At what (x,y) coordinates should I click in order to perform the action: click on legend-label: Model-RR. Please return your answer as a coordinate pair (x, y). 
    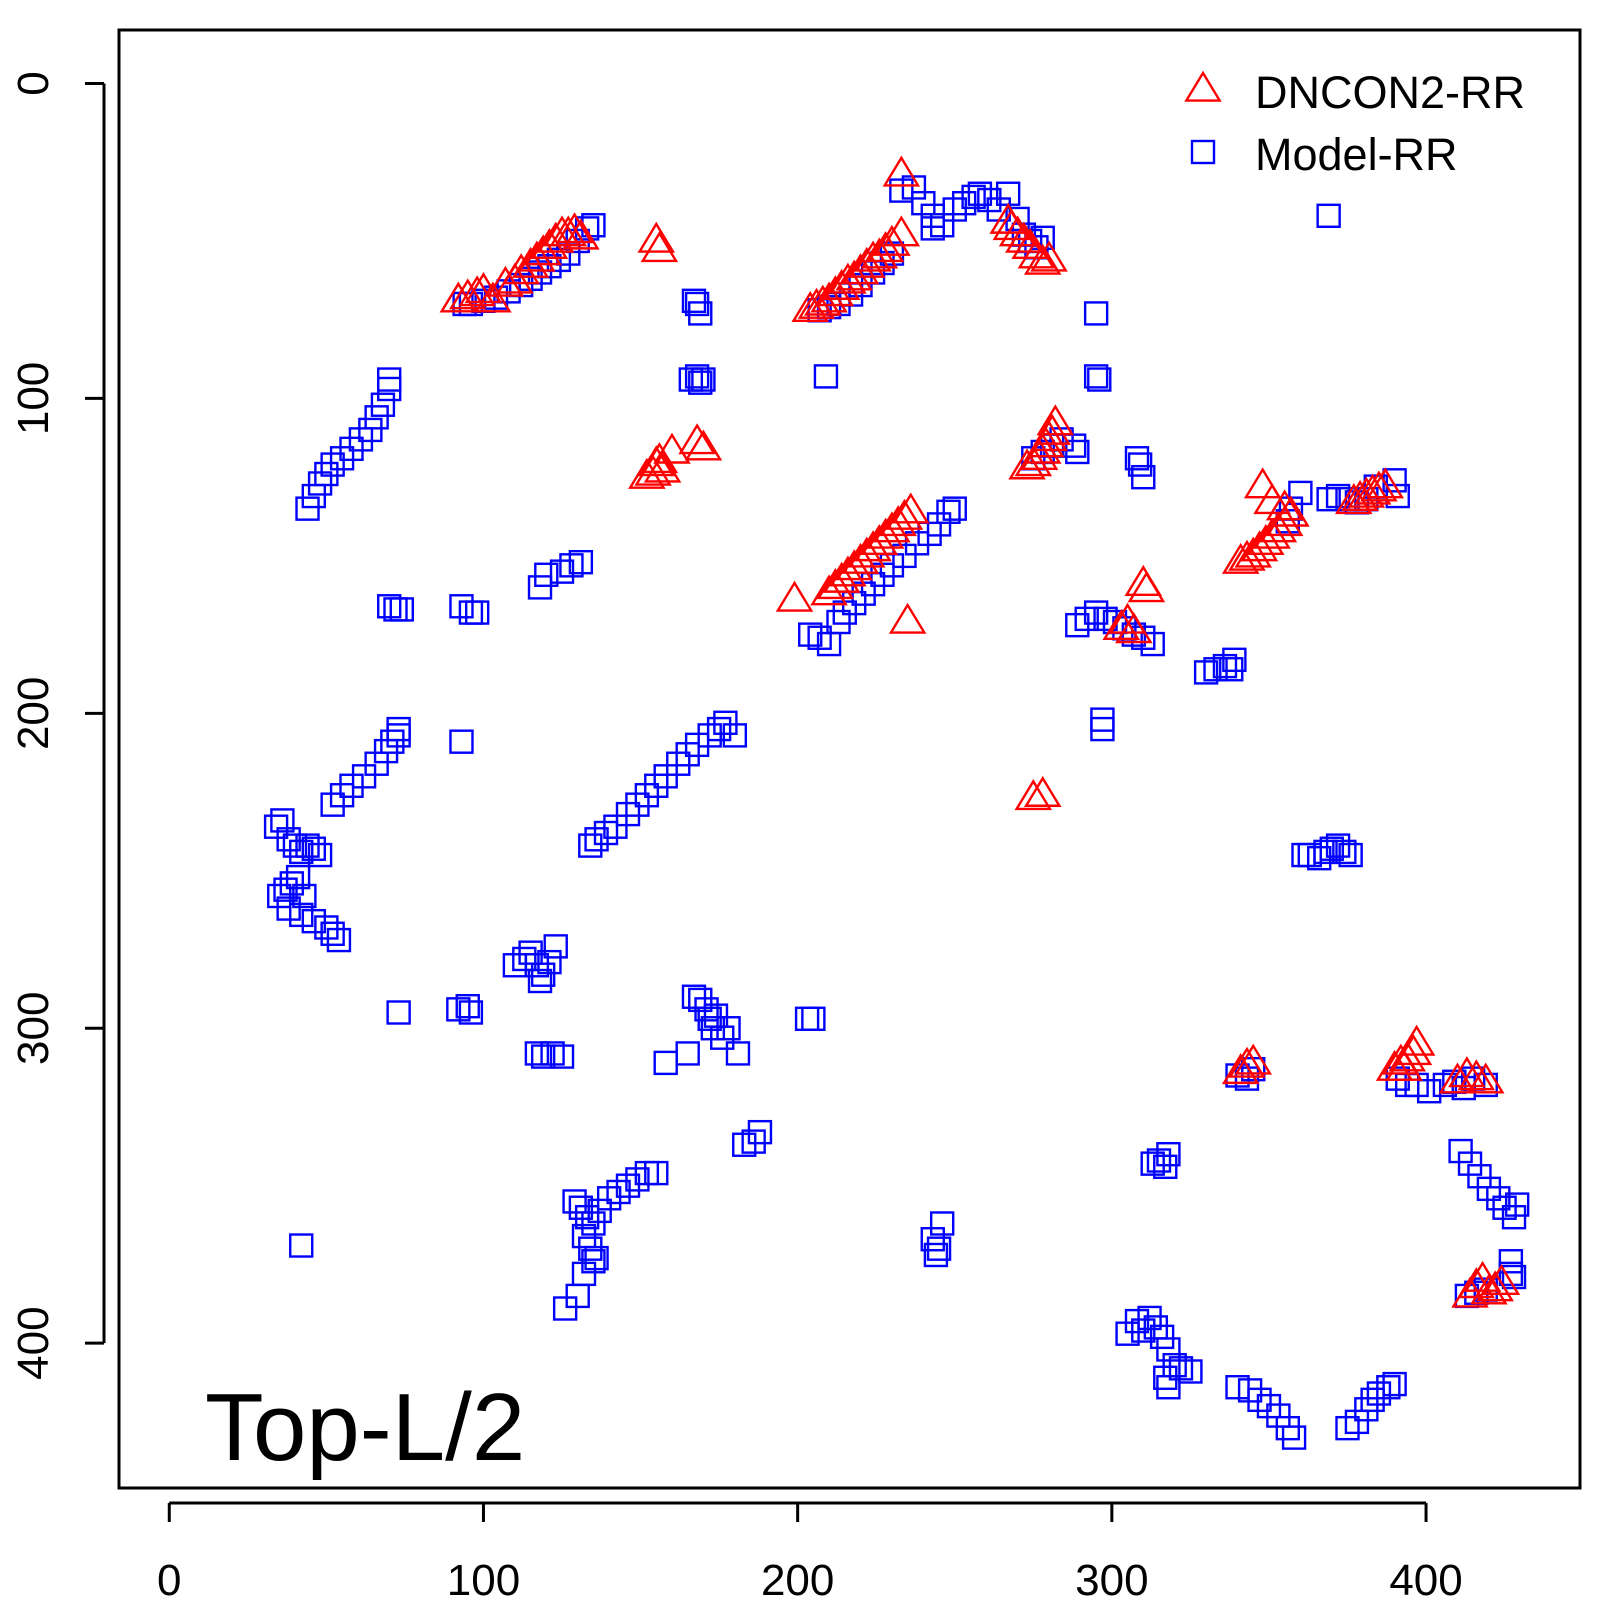
    Looking at the image, I should click on (1356, 154).